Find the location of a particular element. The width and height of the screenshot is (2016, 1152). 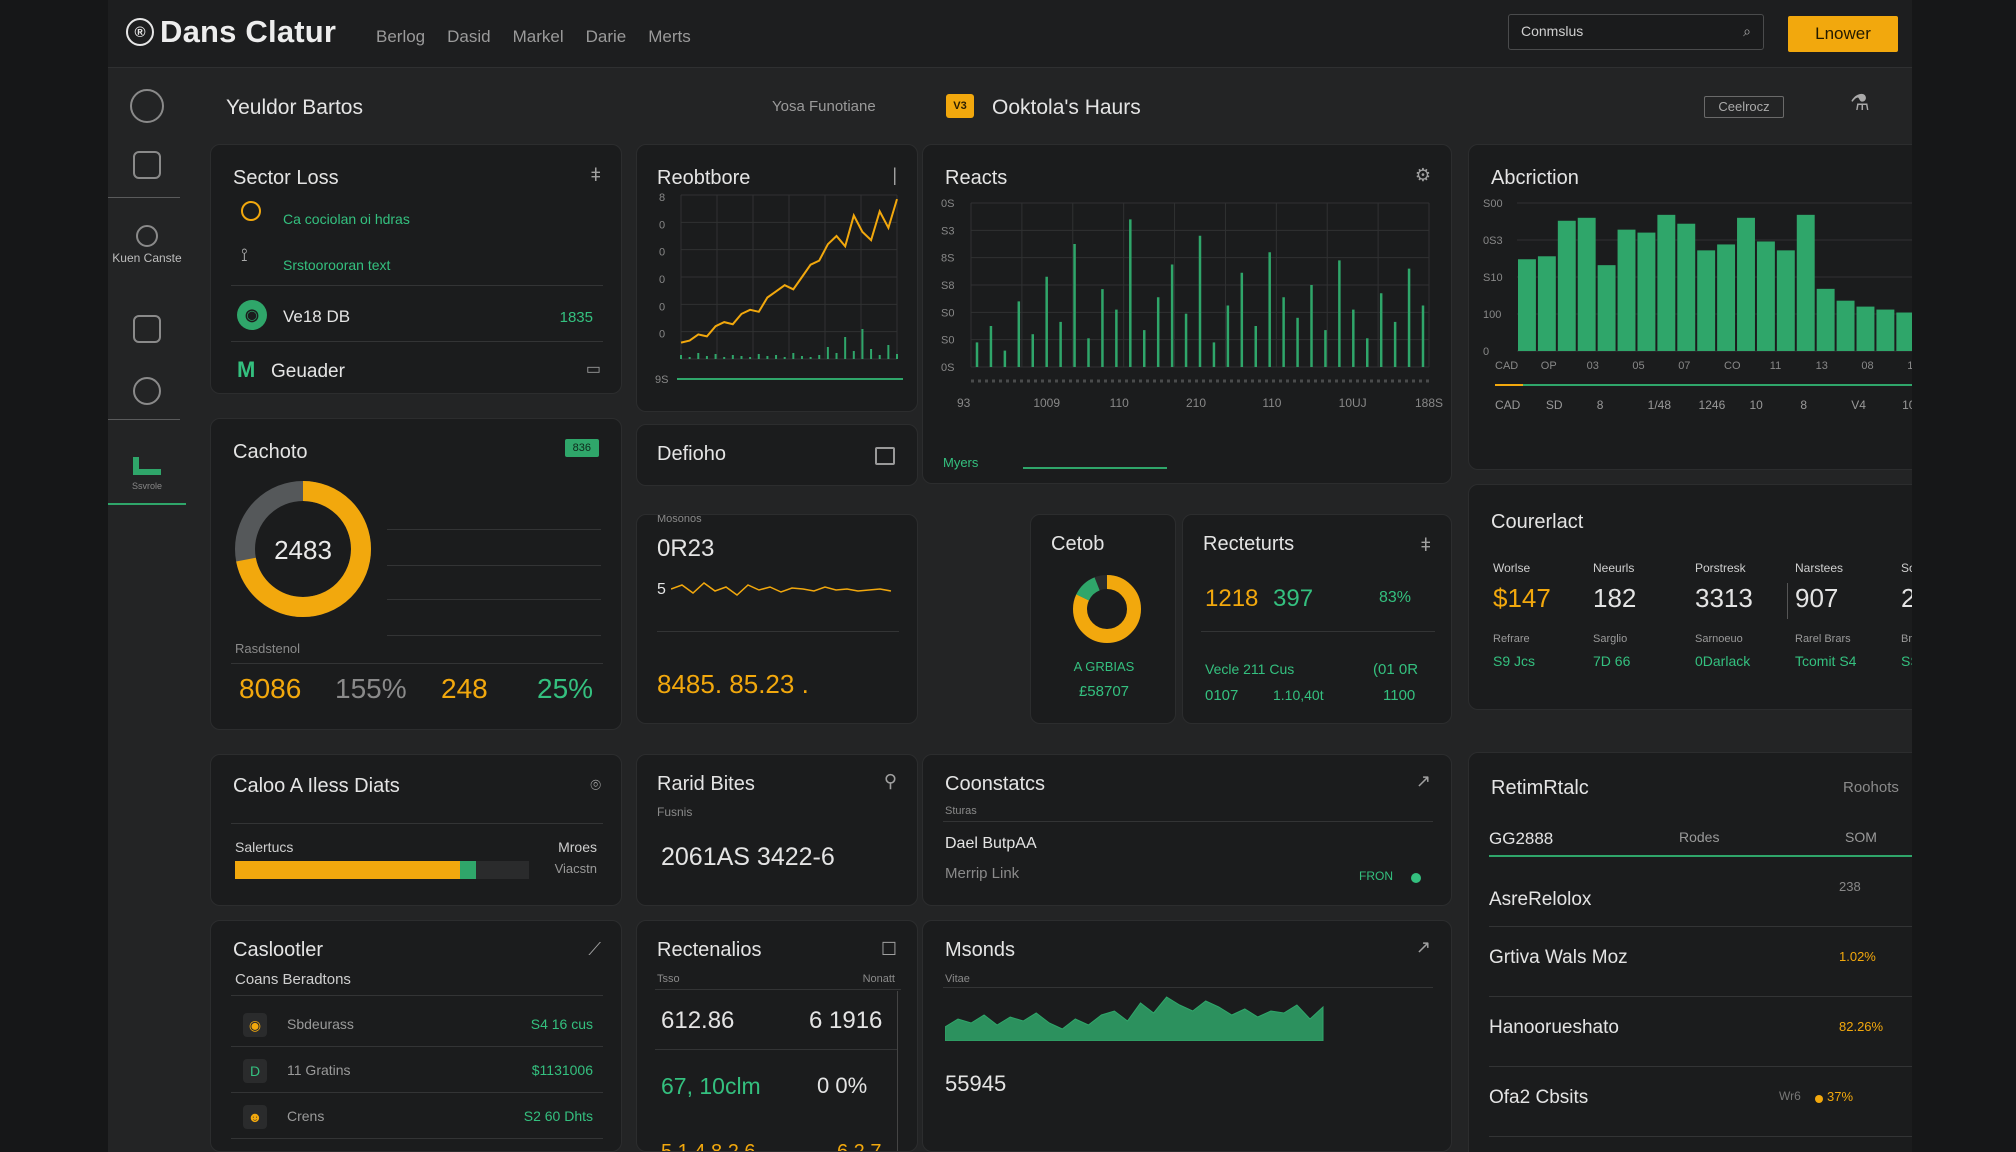

card-realtime-chart: Reobtbore | 8 0 0 0 0 0 9S is located at coordinates (777, 278).